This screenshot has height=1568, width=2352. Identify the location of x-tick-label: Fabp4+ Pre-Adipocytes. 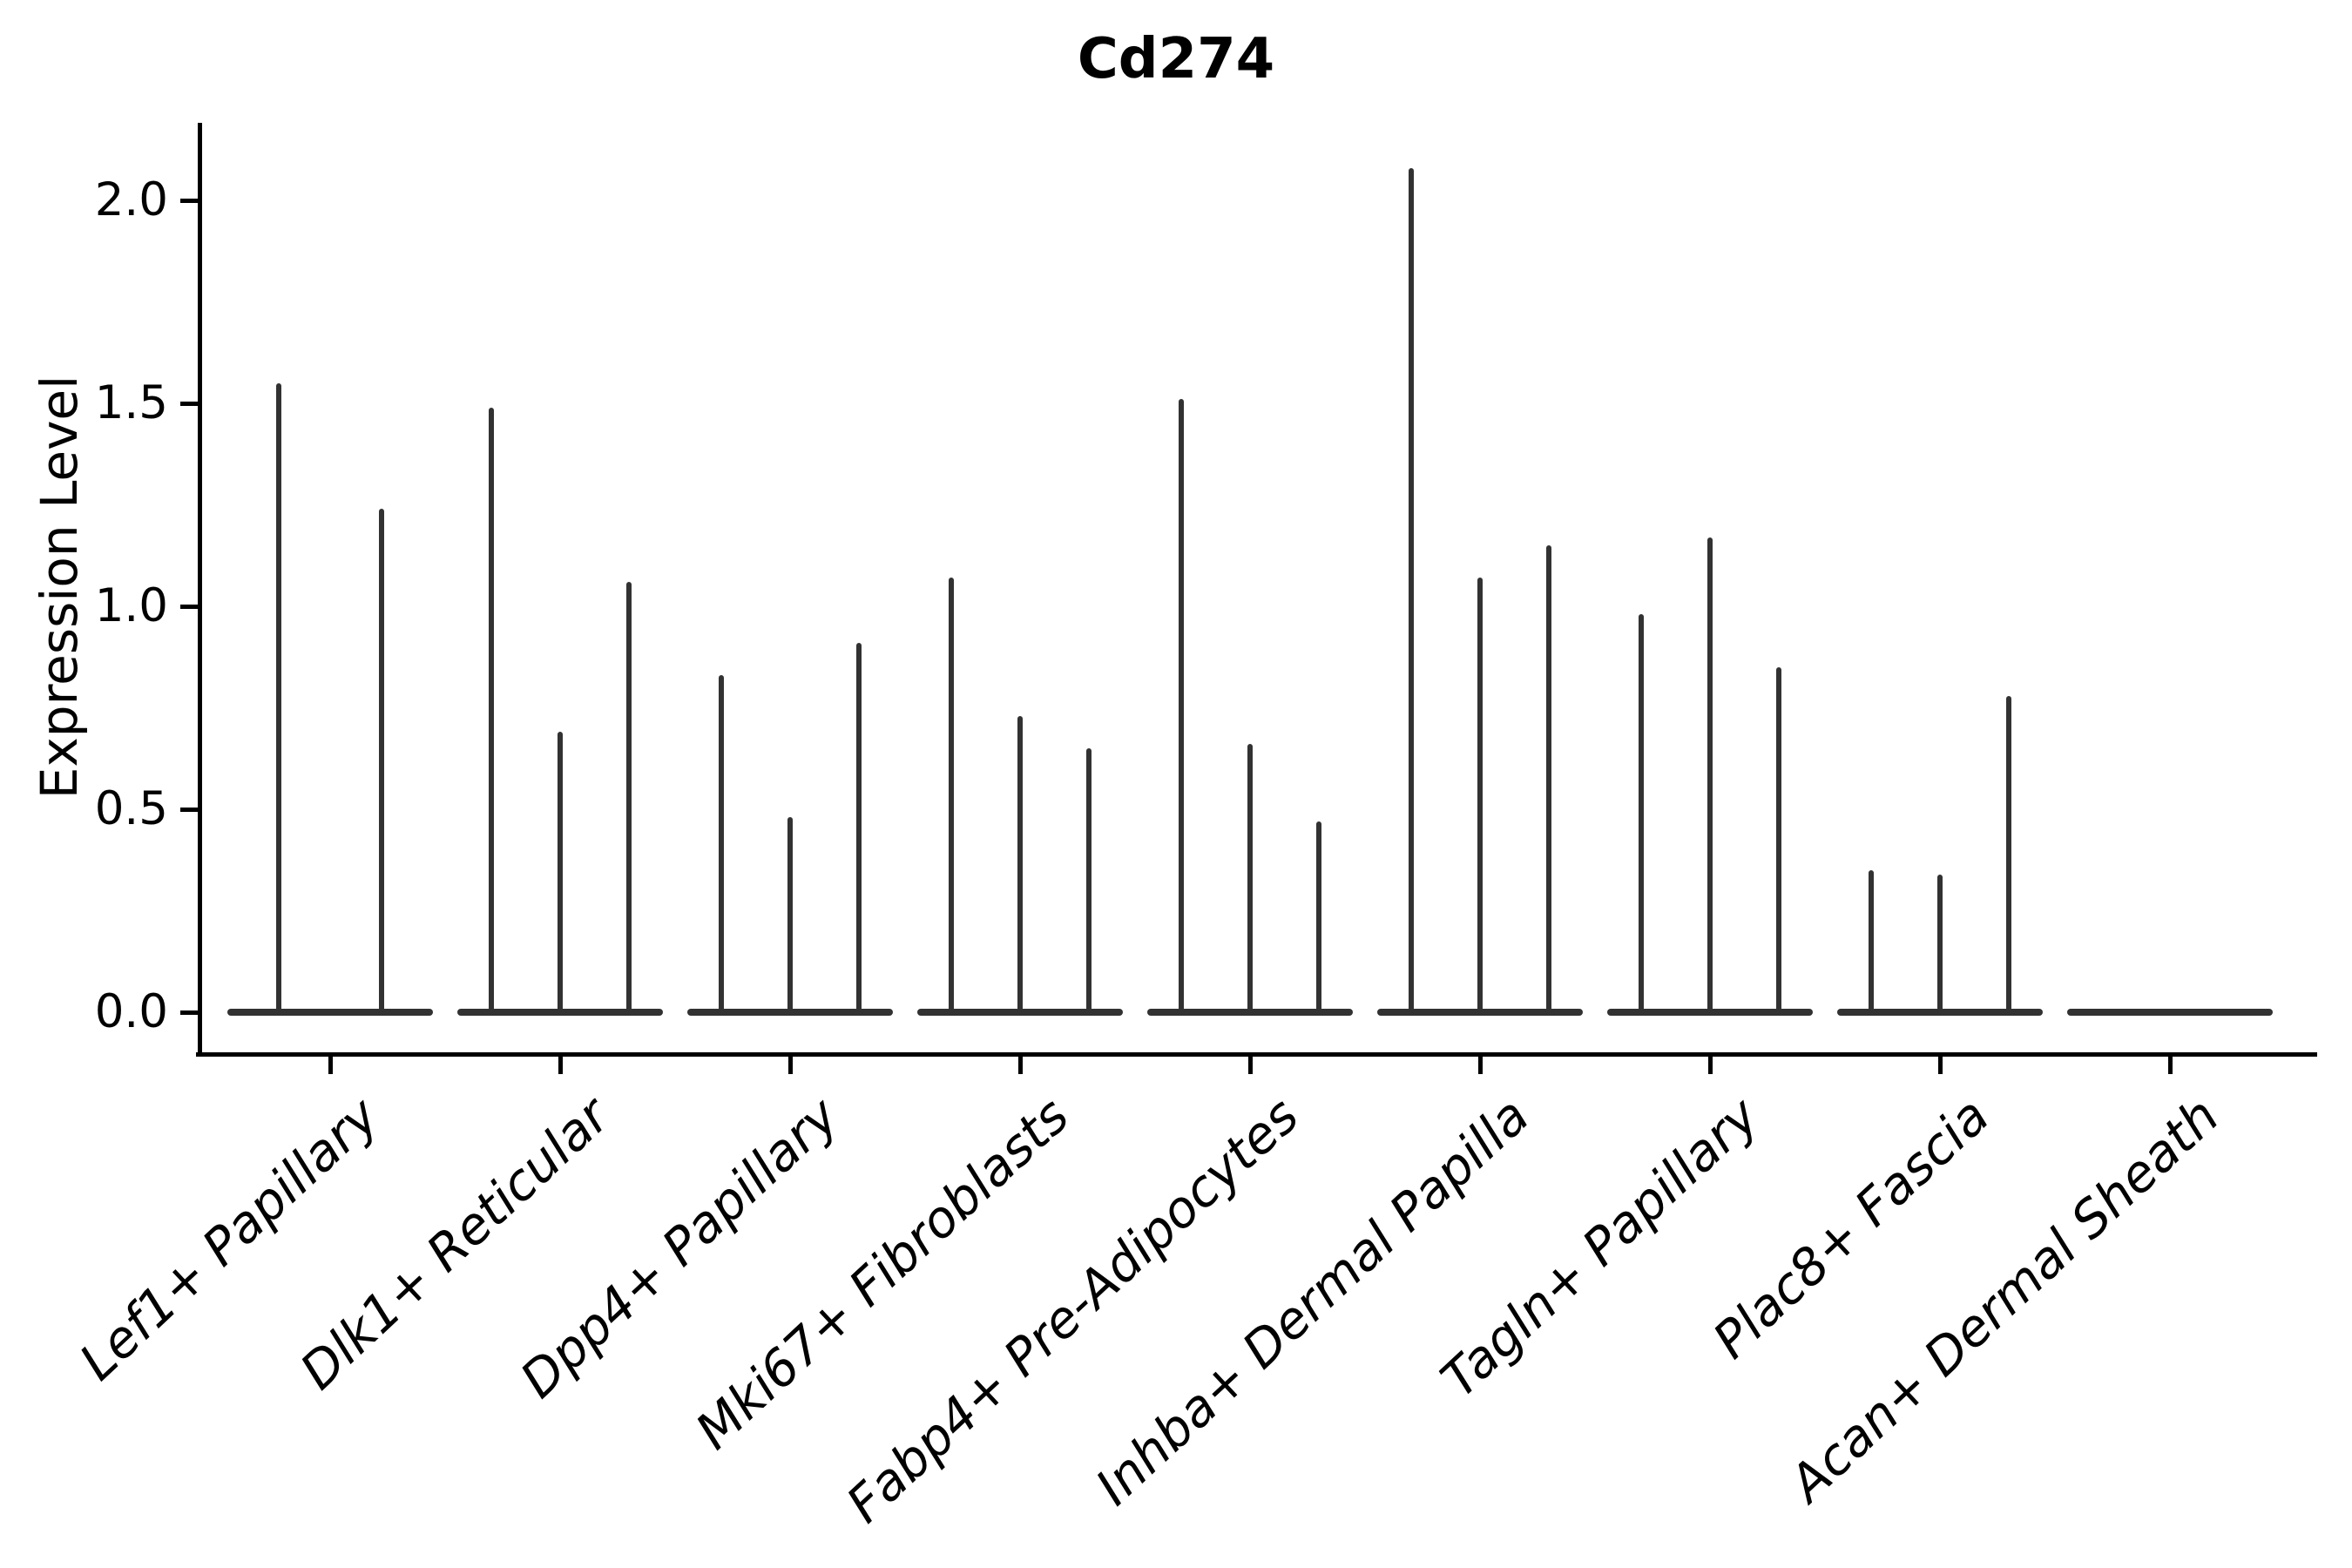
(1073, 1310).